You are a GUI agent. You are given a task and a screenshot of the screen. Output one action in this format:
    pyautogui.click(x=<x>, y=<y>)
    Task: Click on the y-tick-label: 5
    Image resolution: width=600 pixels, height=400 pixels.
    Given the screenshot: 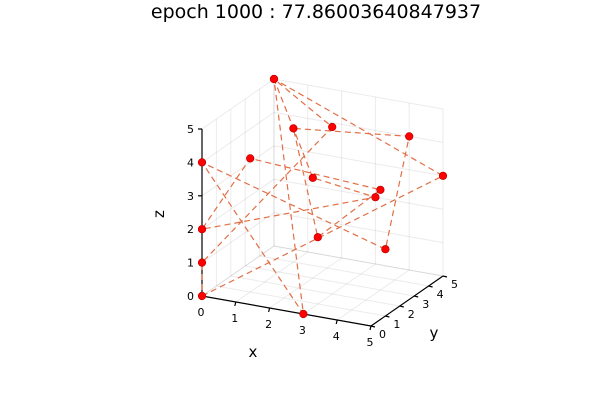 What is the action you would take?
    pyautogui.click(x=454, y=284)
    